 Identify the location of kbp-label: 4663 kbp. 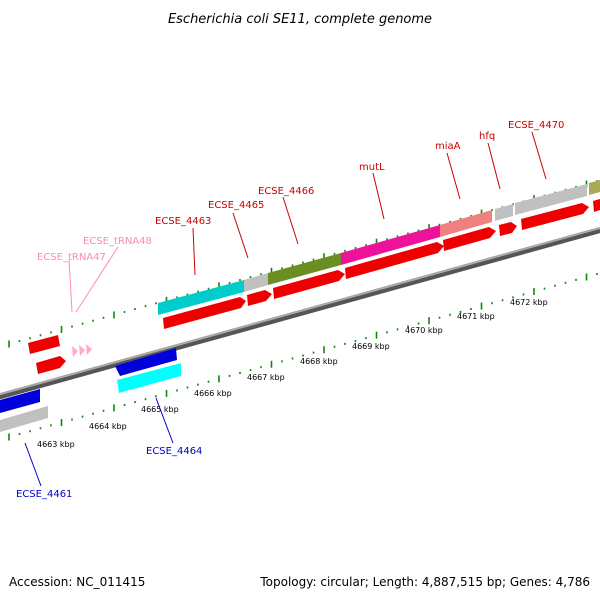
(56, 444).